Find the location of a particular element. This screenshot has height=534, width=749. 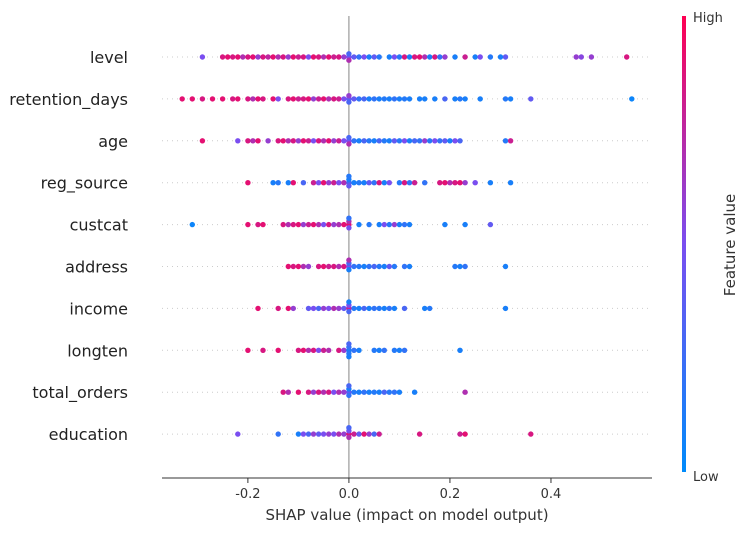

feature-label: income is located at coordinates (98, 308).